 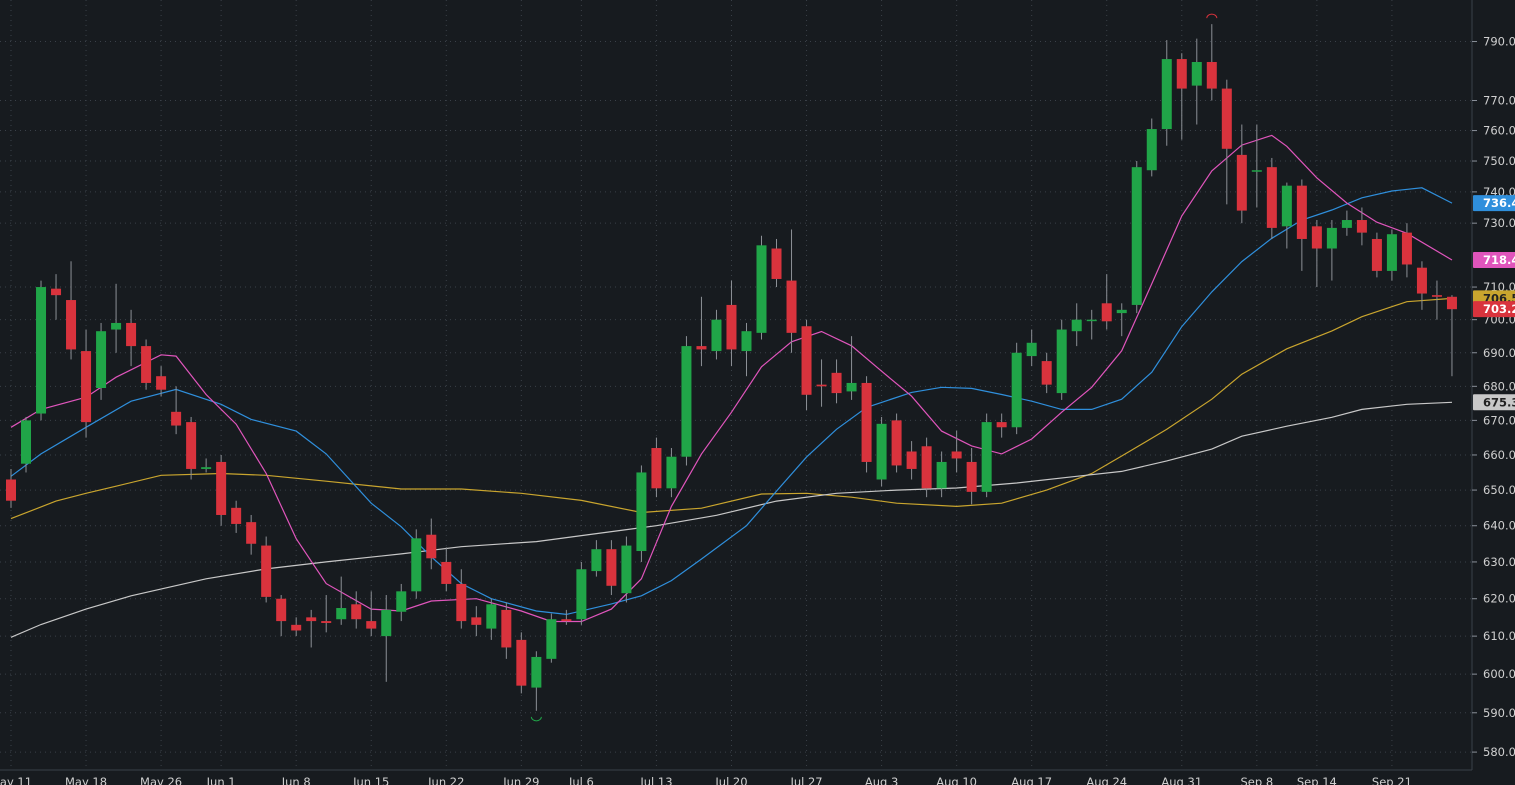 What do you see at coordinates (1499, 562) in the screenshot?
I see `y-tick-label: 630.0` at bounding box center [1499, 562].